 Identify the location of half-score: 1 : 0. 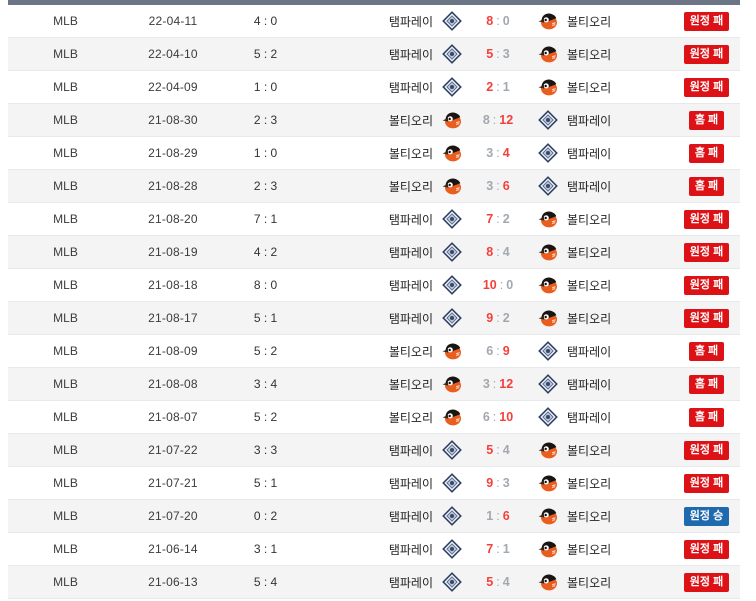
(265, 153).